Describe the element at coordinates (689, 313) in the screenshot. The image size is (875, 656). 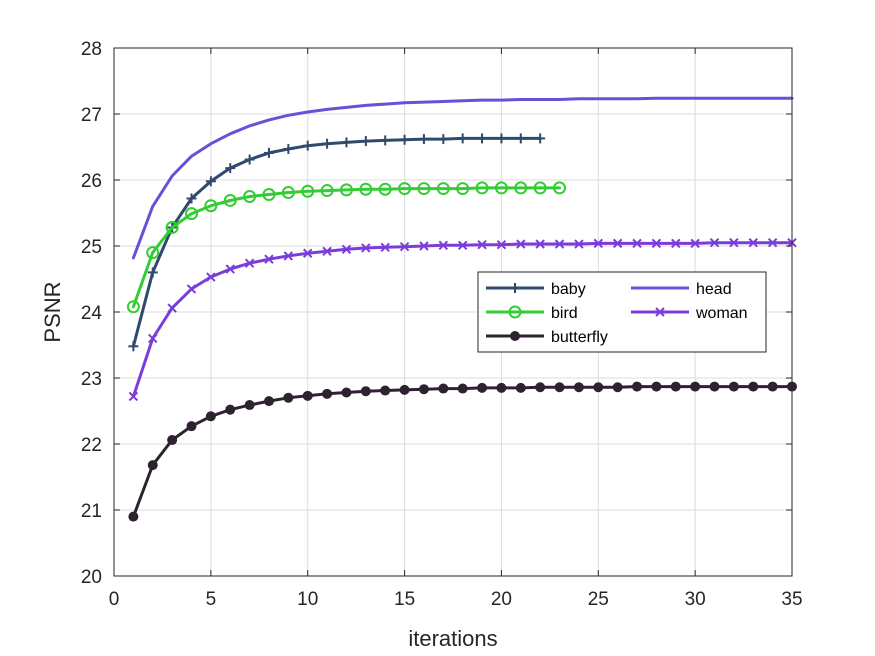
I see `legend-item-woman: woman` at that location.